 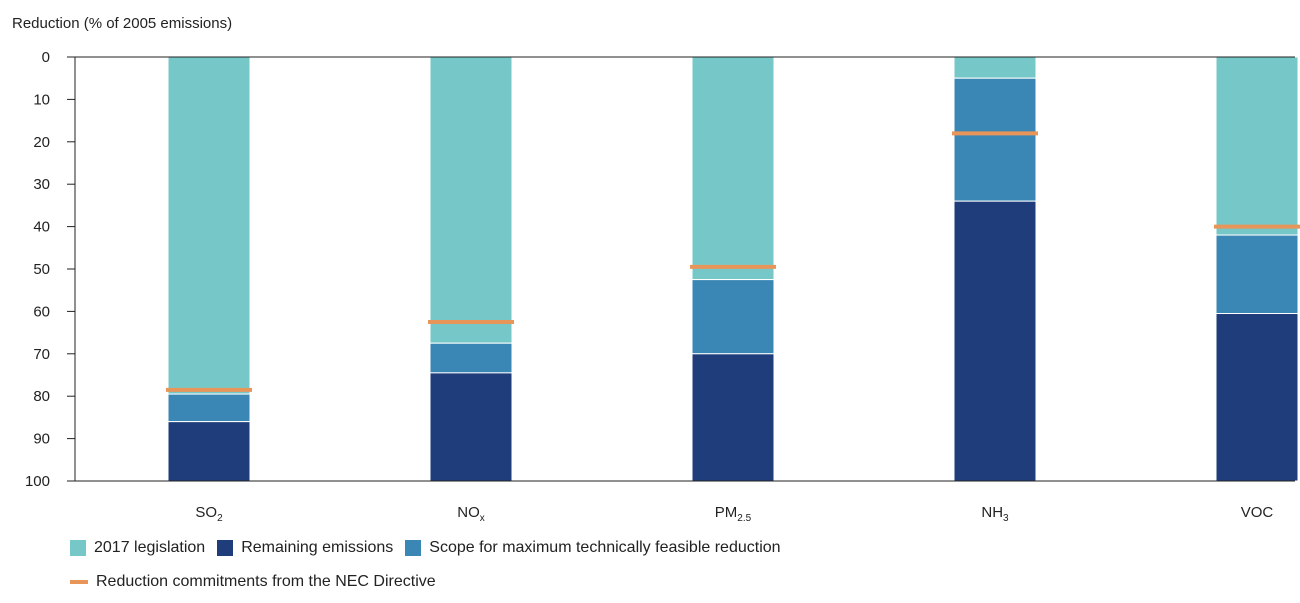 I want to click on y-tick-label: 60, so click(x=41, y=311).